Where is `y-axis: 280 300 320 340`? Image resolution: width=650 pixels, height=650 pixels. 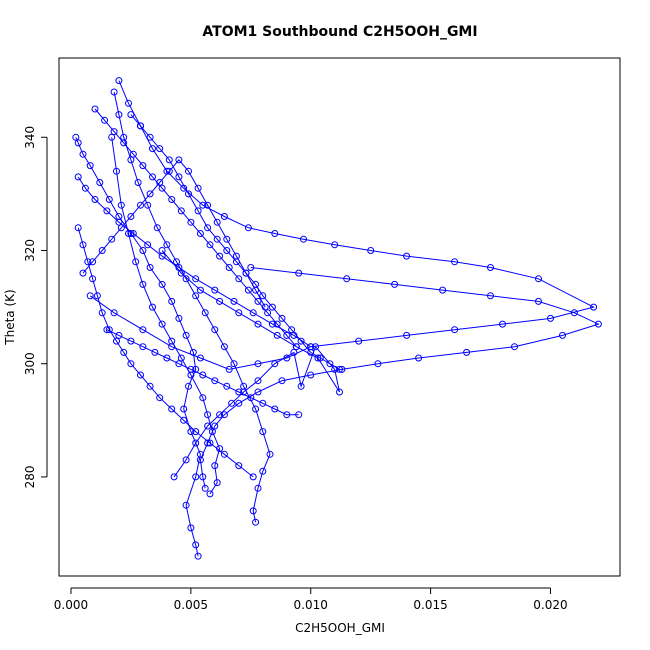 y-axis: 280 300 320 340 is located at coordinates (35, 307).